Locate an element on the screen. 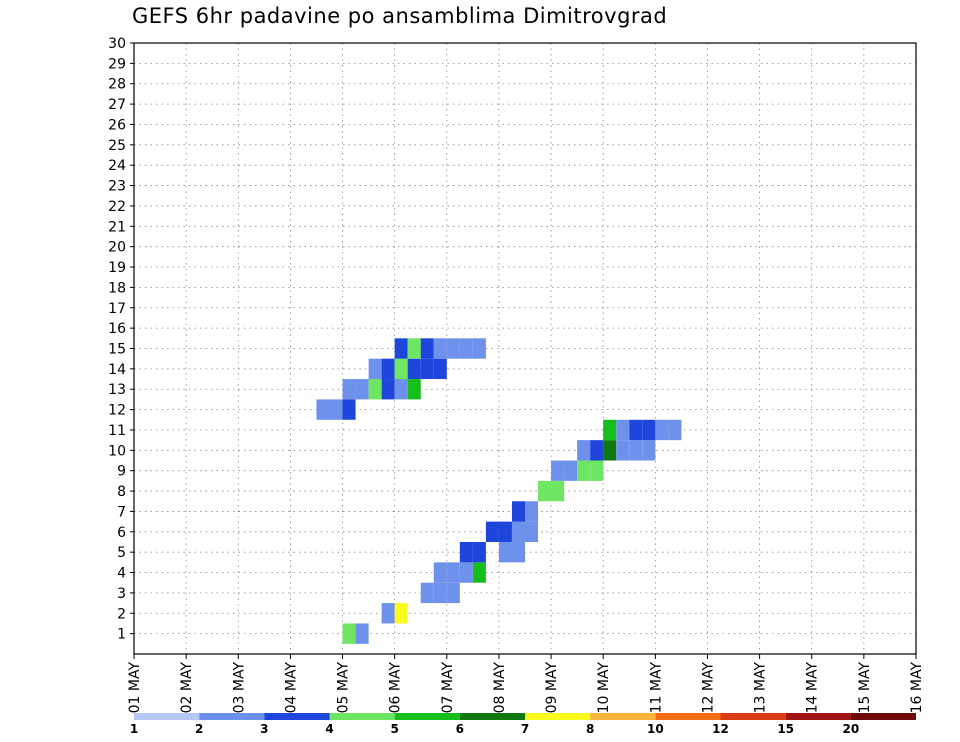 This screenshot has width=960, height=742. color-scale-label: 20 is located at coordinates (850, 729).